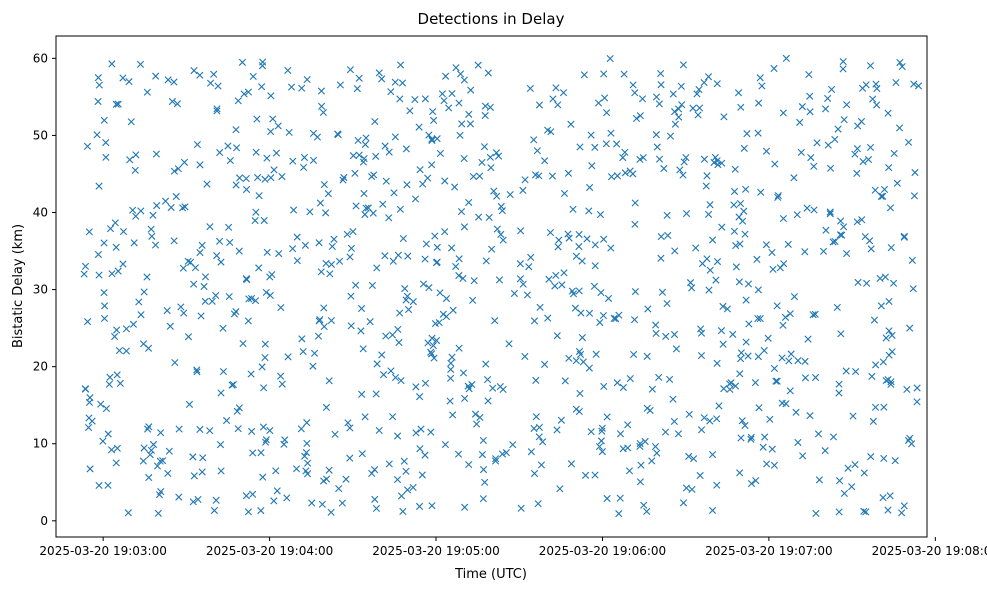 This screenshot has width=987, height=590. Describe the element at coordinates (18, 286) in the screenshot. I see `y-axis-label: Bistatic Delay (km)` at that location.